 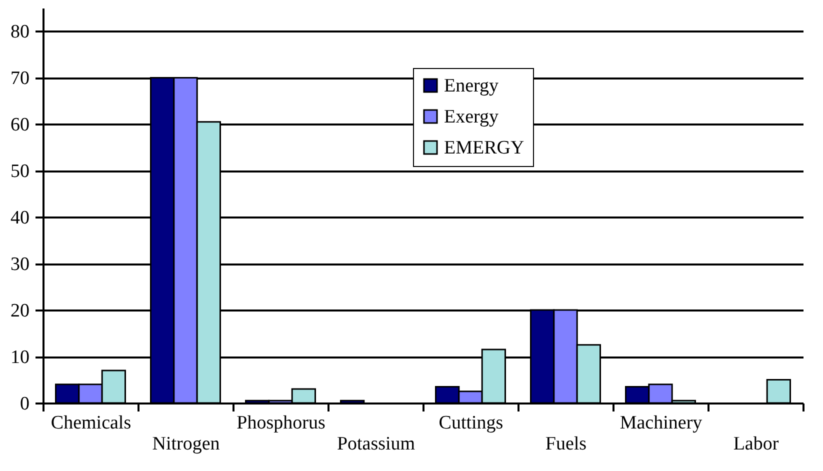 I want to click on x-tick-label: Machinery, so click(x=661, y=423).